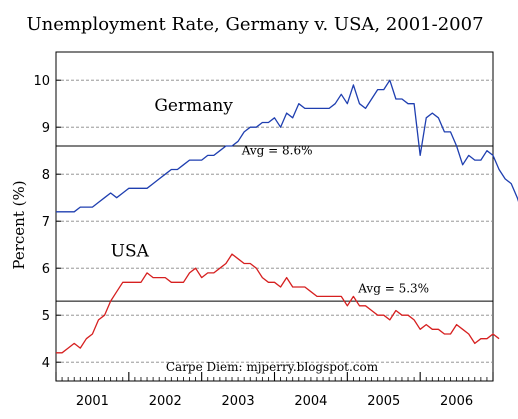 The image size is (518, 419). What do you see at coordinates (19, 224) in the screenshot?
I see `y-axis-label: Percent (%)` at bounding box center [19, 224].